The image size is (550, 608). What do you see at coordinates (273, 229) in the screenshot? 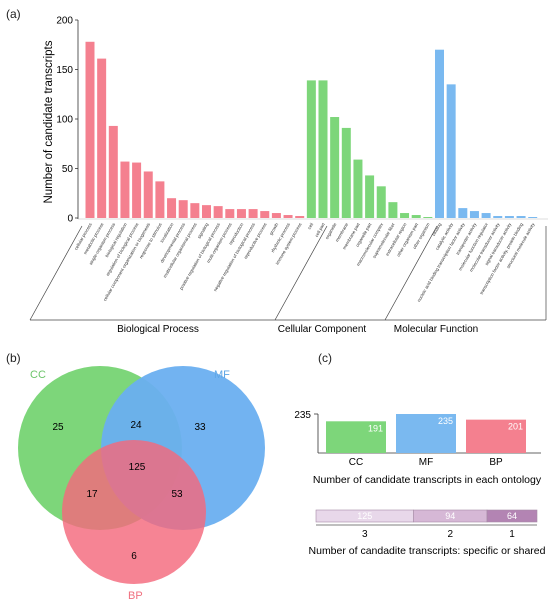
I see `category-label: growth` at bounding box center [273, 229].